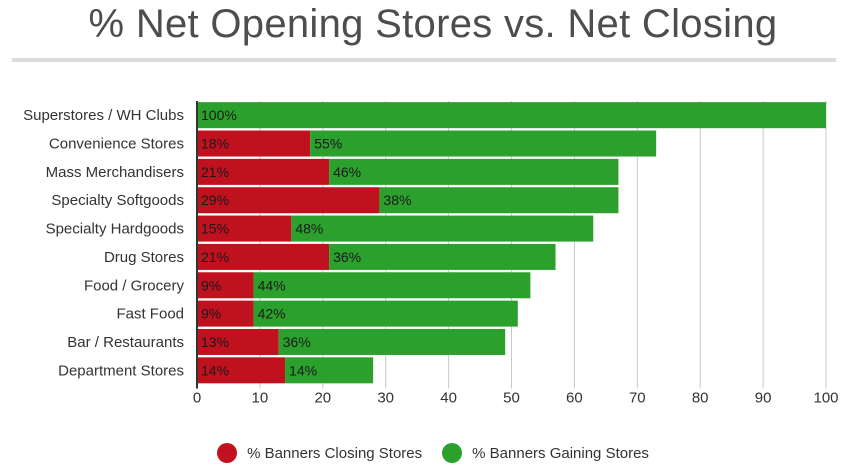 This screenshot has width=866, height=475. What do you see at coordinates (117, 200) in the screenshot?
I see `category-label: Specialty Softgoods` at bounding box center [117, 200].